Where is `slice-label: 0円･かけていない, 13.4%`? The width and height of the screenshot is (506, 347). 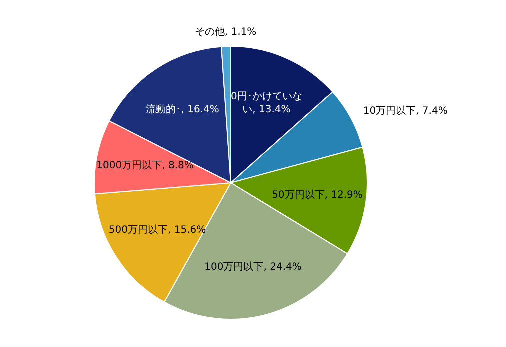 slice-label: 0円･かけていない, 13.4% is located at coordinates (266, 103).